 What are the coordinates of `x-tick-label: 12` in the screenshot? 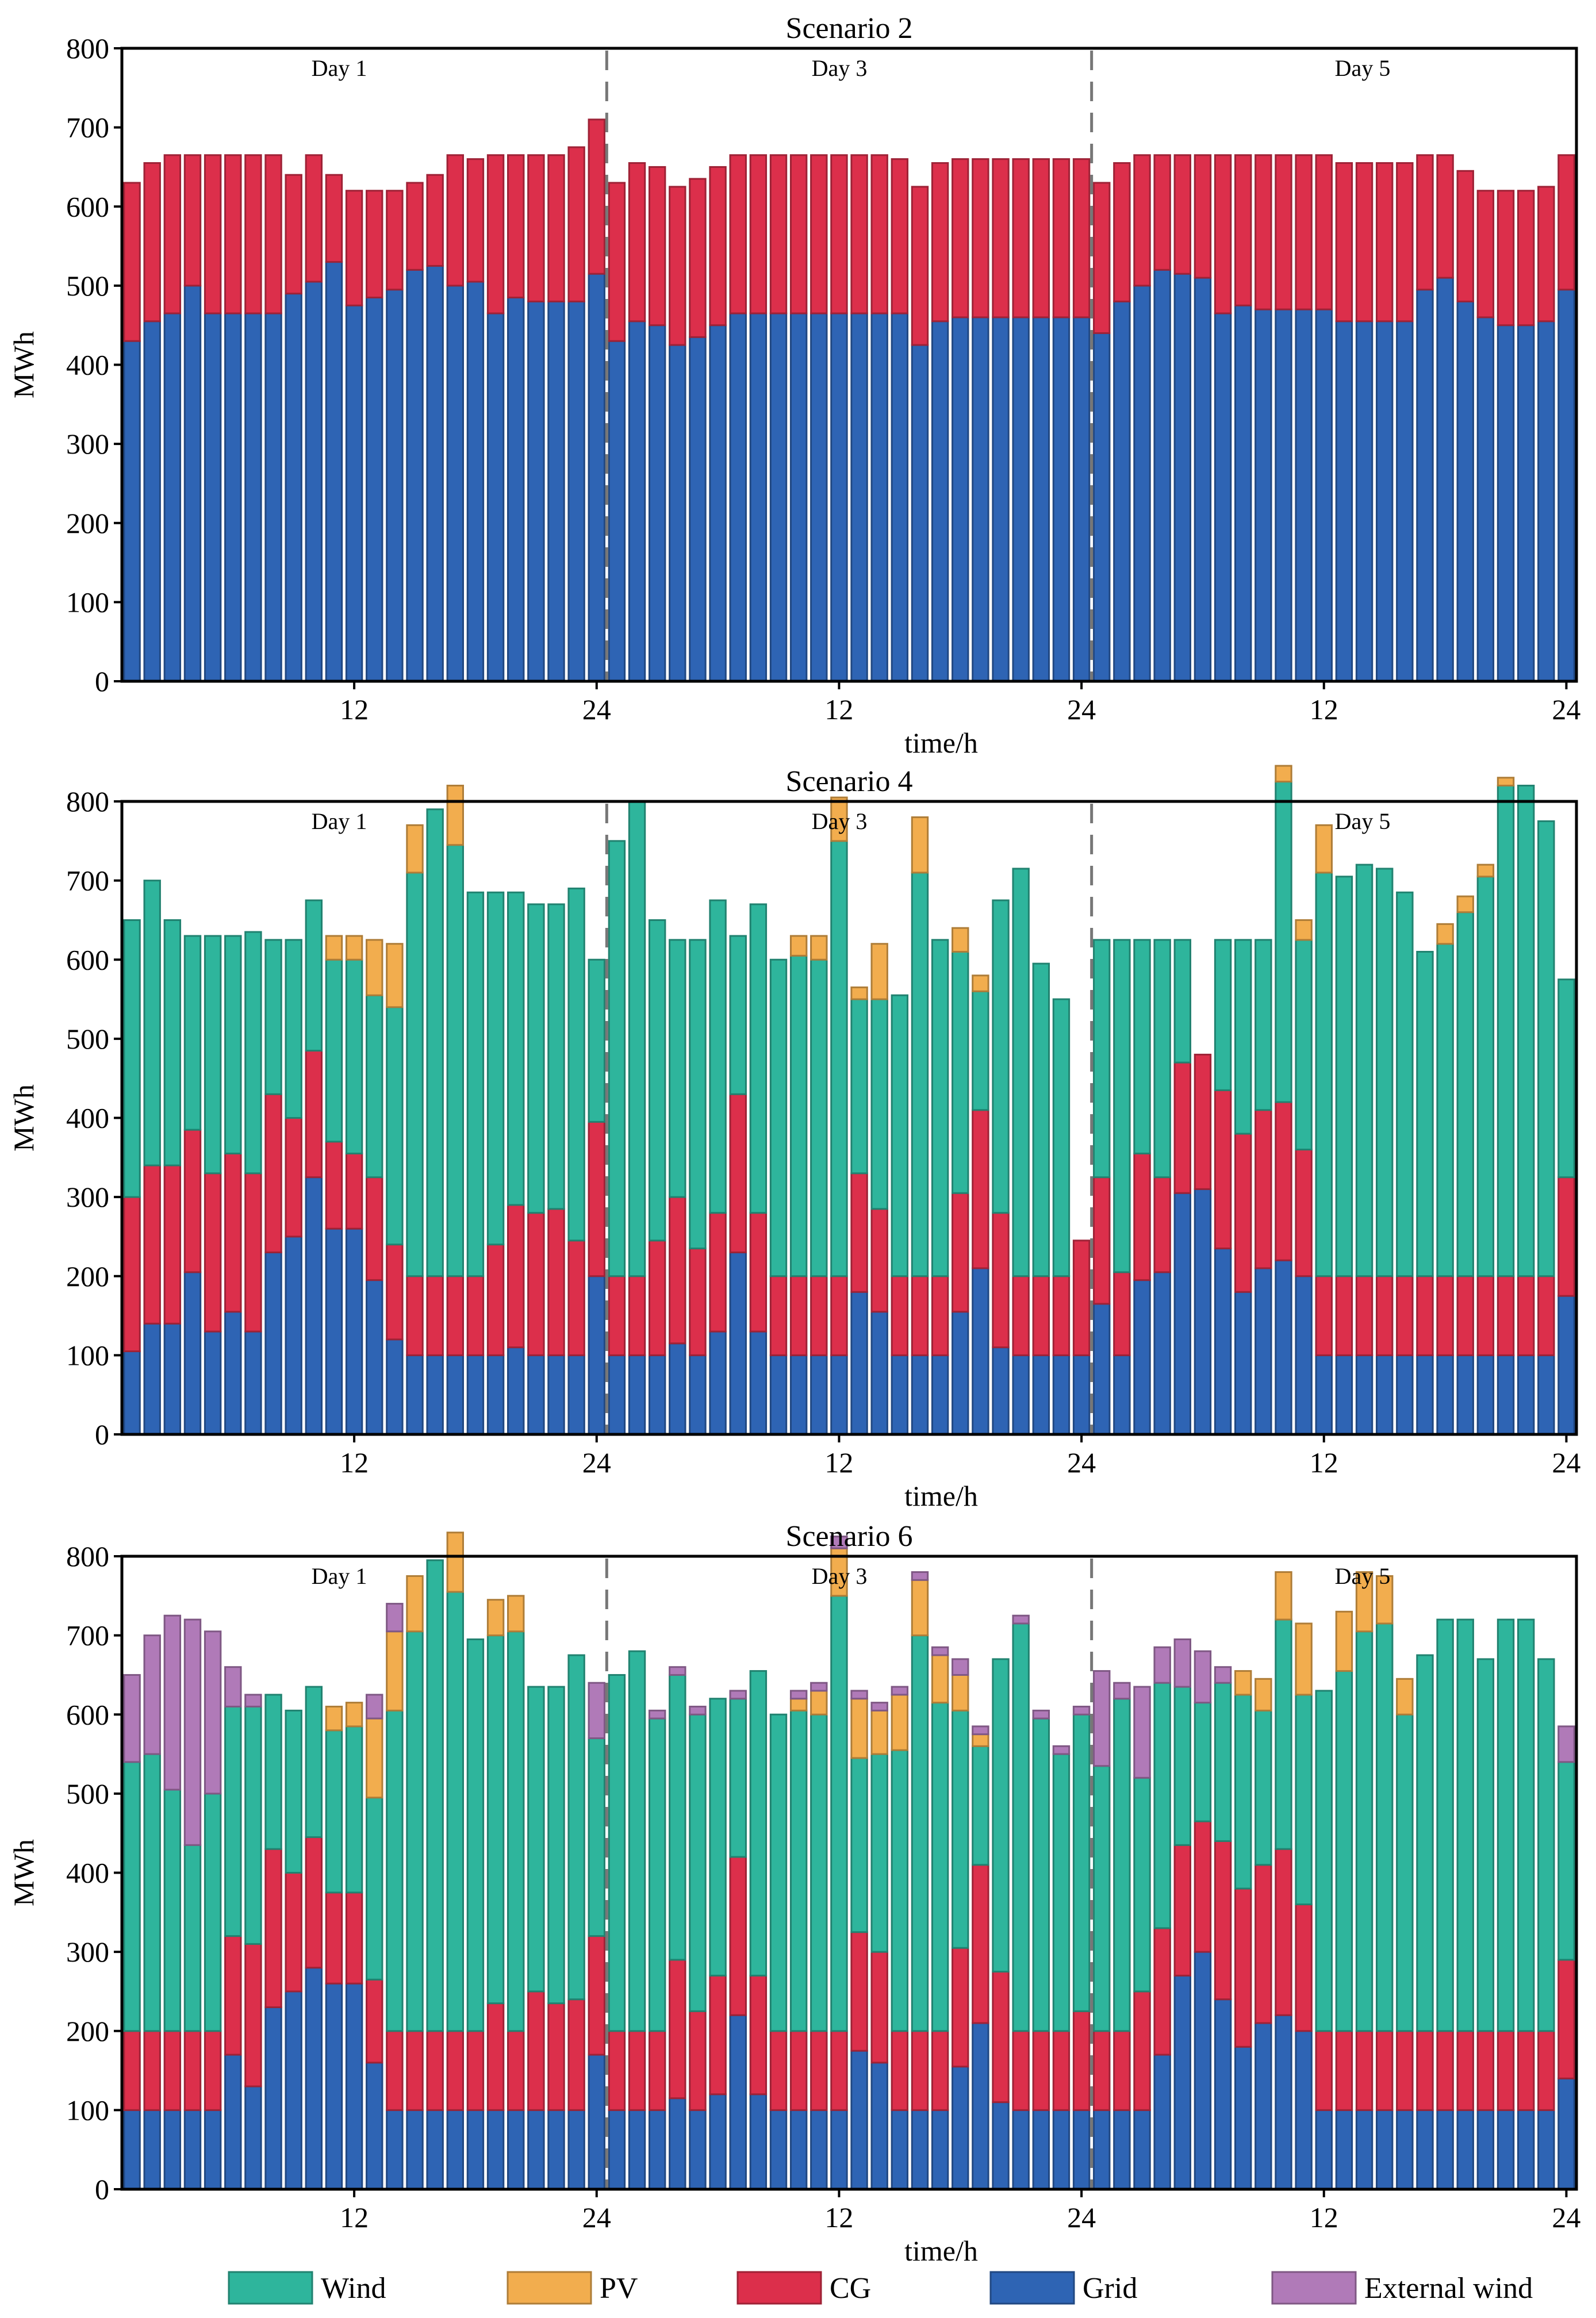 It's located at (1324, 709).